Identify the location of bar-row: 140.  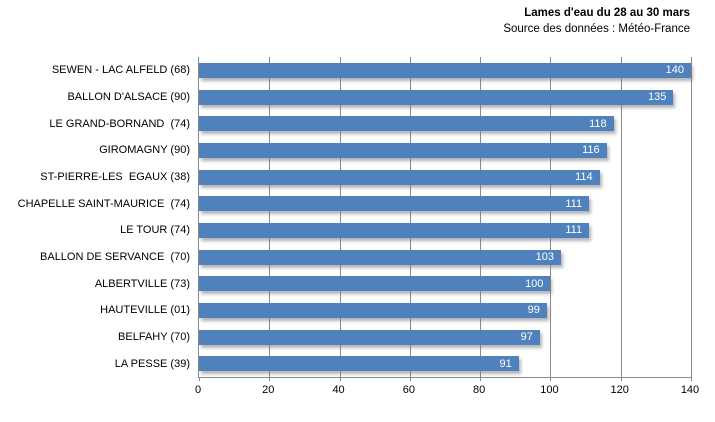
(445, 70).